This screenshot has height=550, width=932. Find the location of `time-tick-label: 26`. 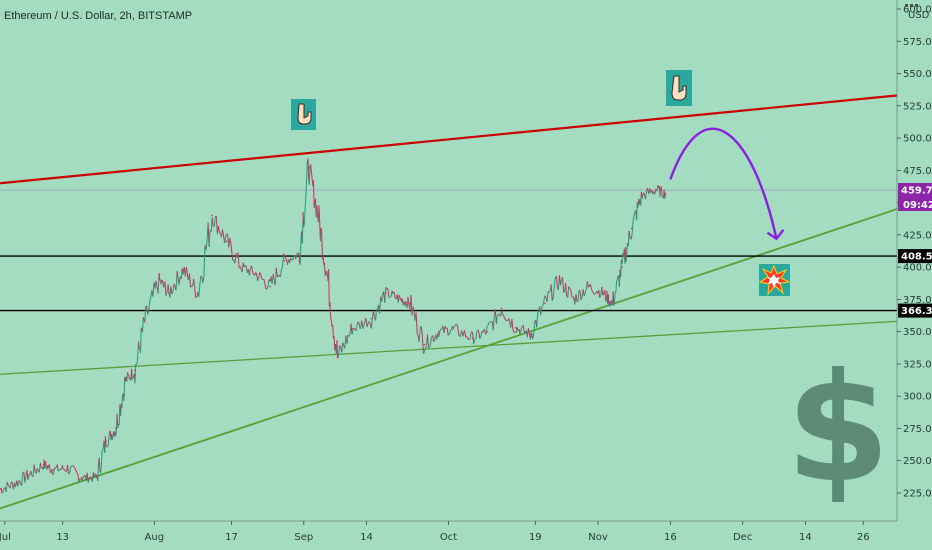

time-tick-label: 26 is located at coordinates (863, 537).